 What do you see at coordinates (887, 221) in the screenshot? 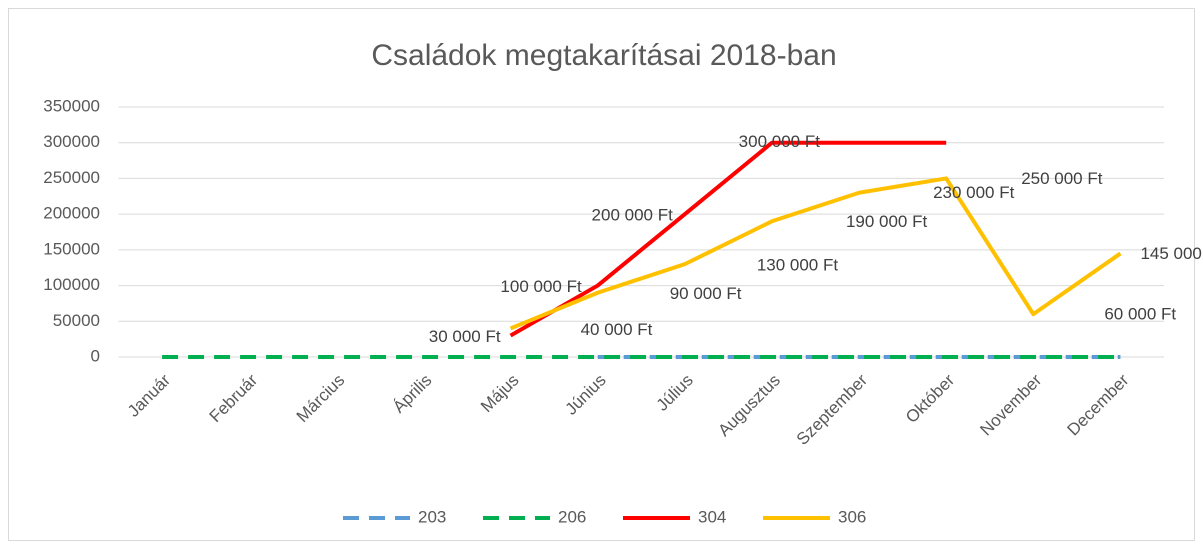
I see `data-label: 190 000 Ft` at bounding box center [887, 221].